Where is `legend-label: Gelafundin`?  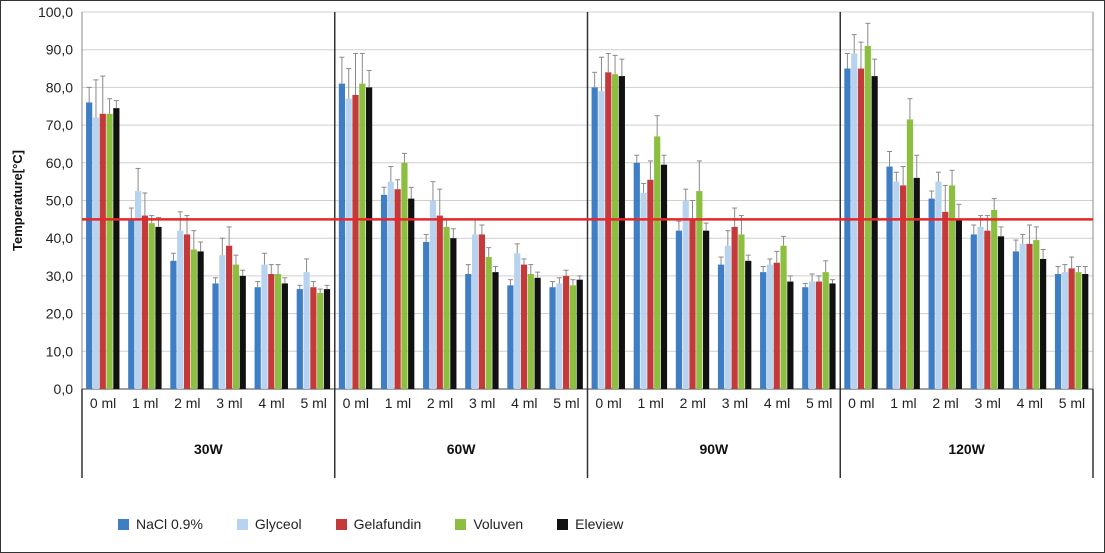 legend-label: Gelafundin is located at coordinates (387, 524).